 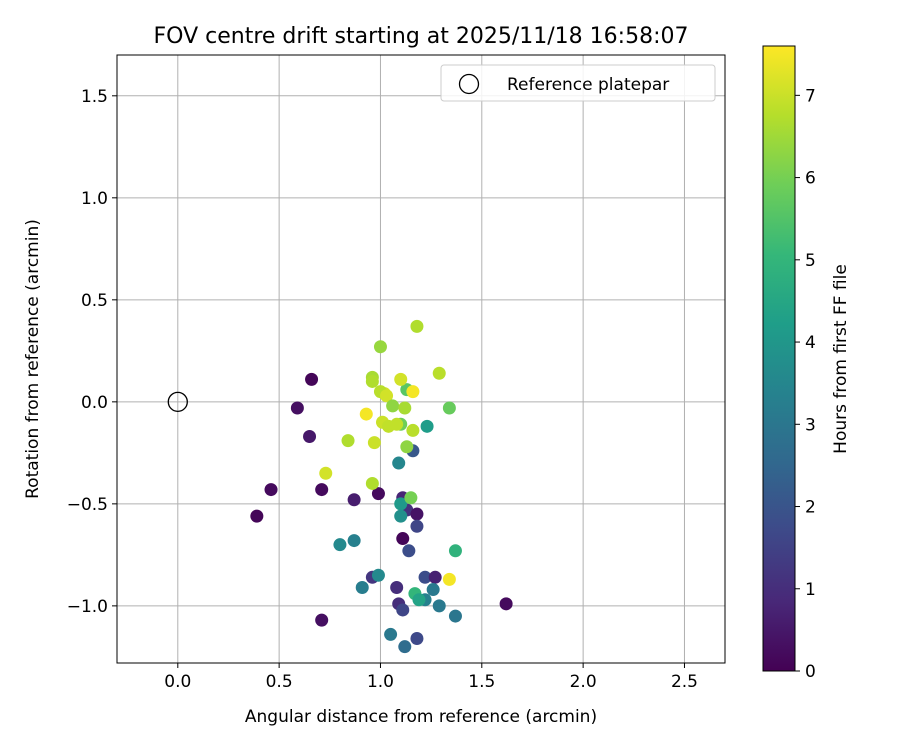 What do you see at coordinates (87, 505) in the screenshot?
I see `y-tick-label: −0.5` at bounding box center [87, 505].